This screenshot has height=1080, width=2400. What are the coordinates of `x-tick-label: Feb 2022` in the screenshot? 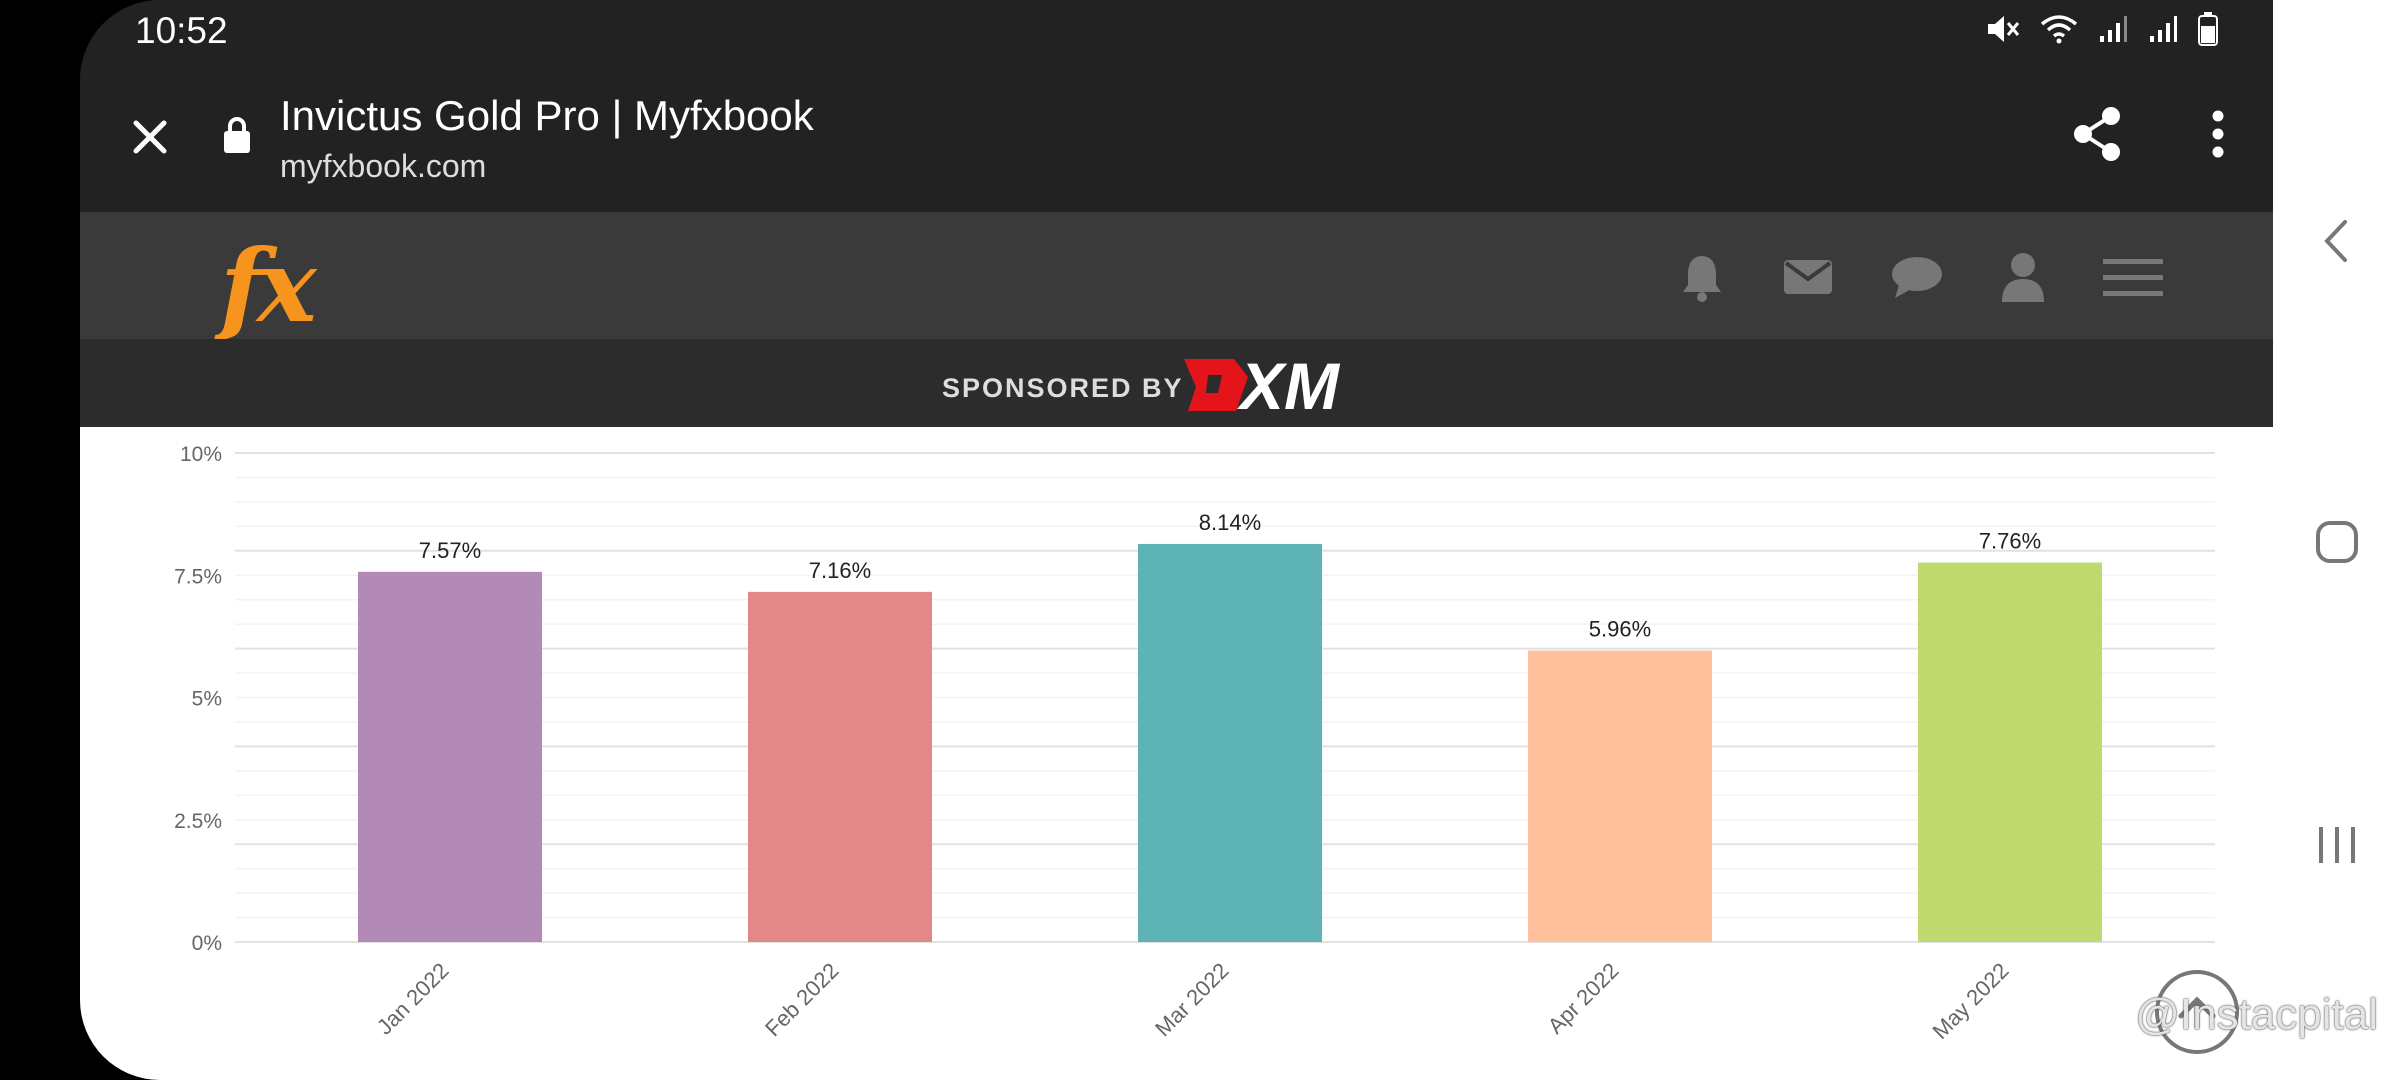 It's located at (801, 999).